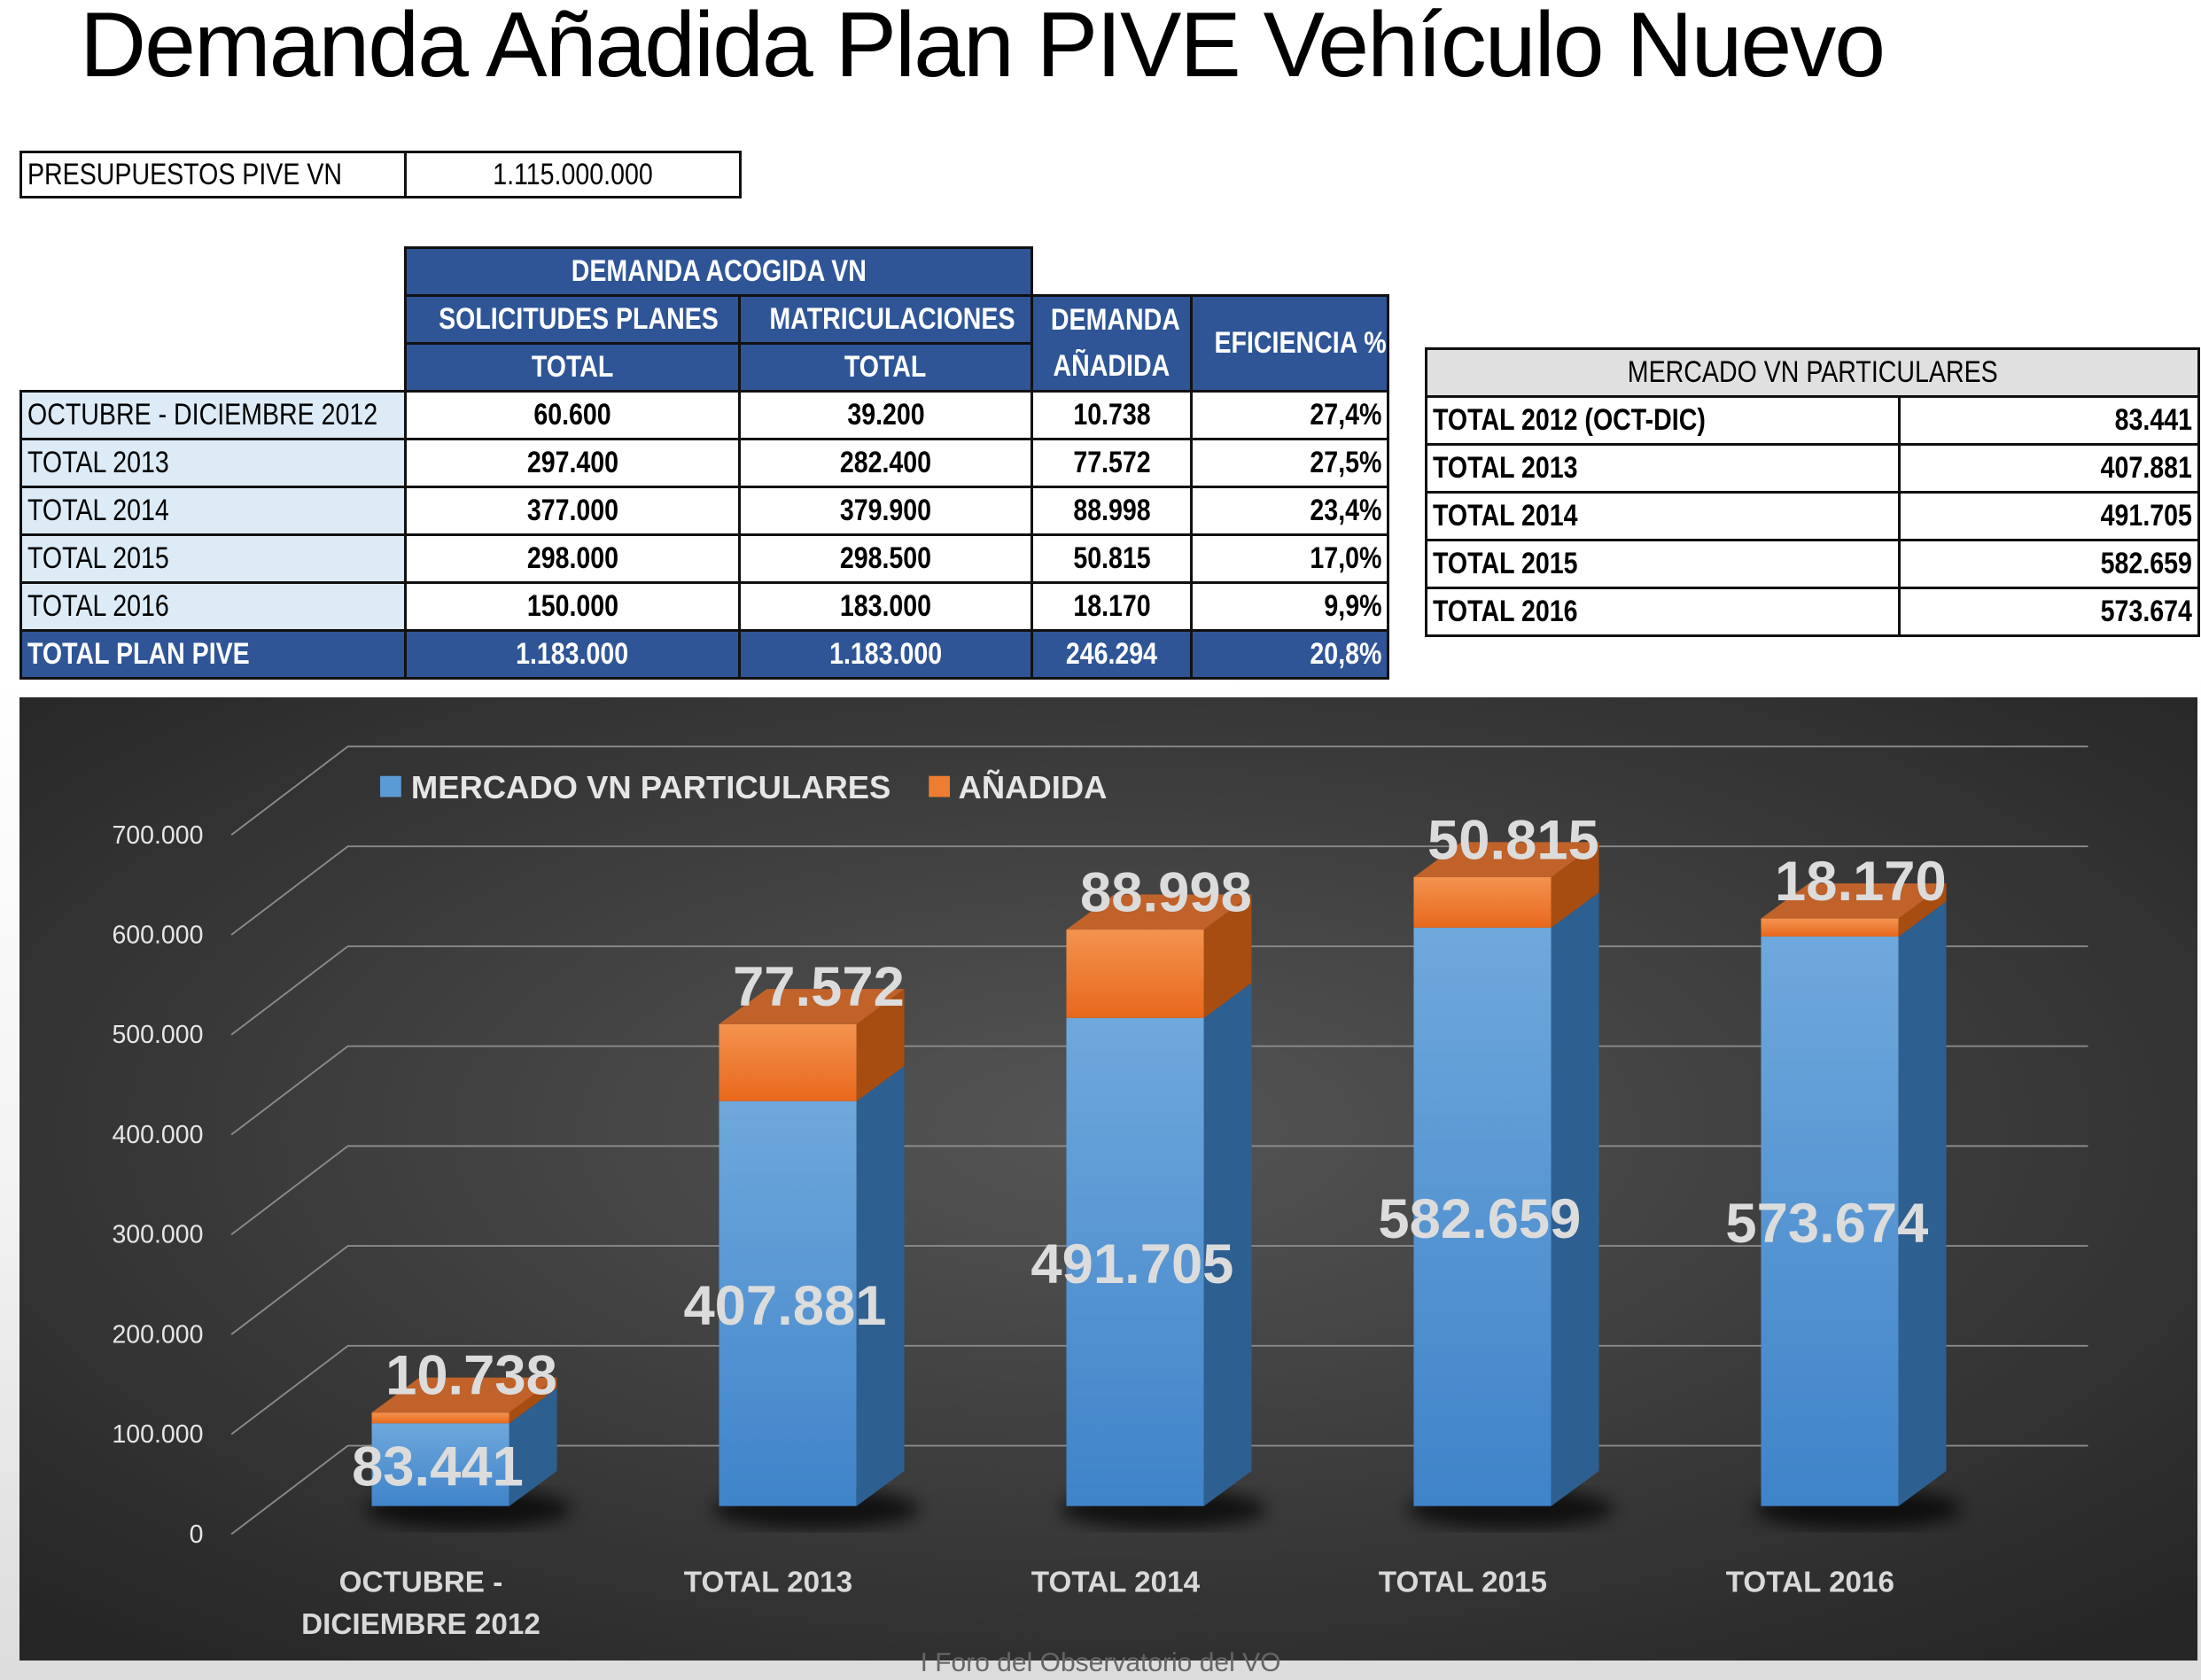 Image resolution: width=2201 pixels, height=1680 pixels. Describe the element at coordinates (1290, 606) in the screenshot. I see `eficiencia-cell: 9,9%` at that location.